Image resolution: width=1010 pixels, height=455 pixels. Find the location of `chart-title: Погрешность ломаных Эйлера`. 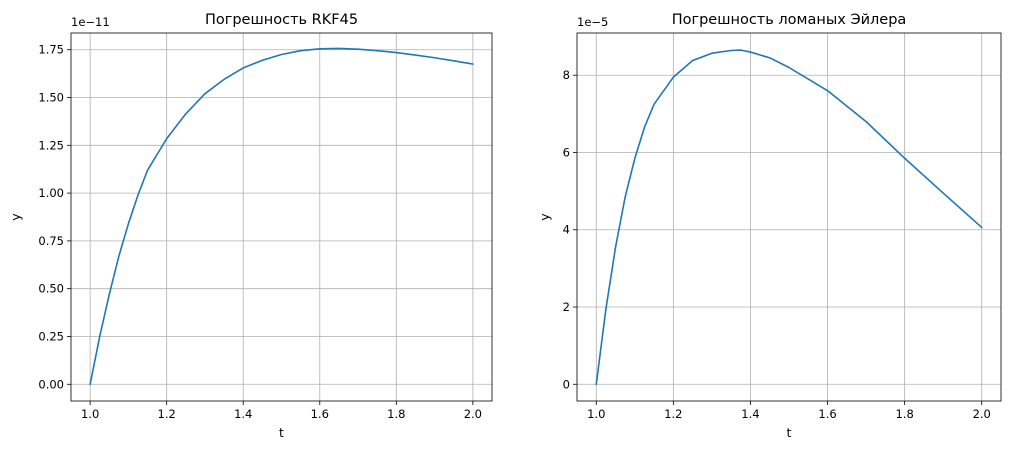

chart-title: Погрешность ломаных Эйлера is located at coordinates (789, 20).